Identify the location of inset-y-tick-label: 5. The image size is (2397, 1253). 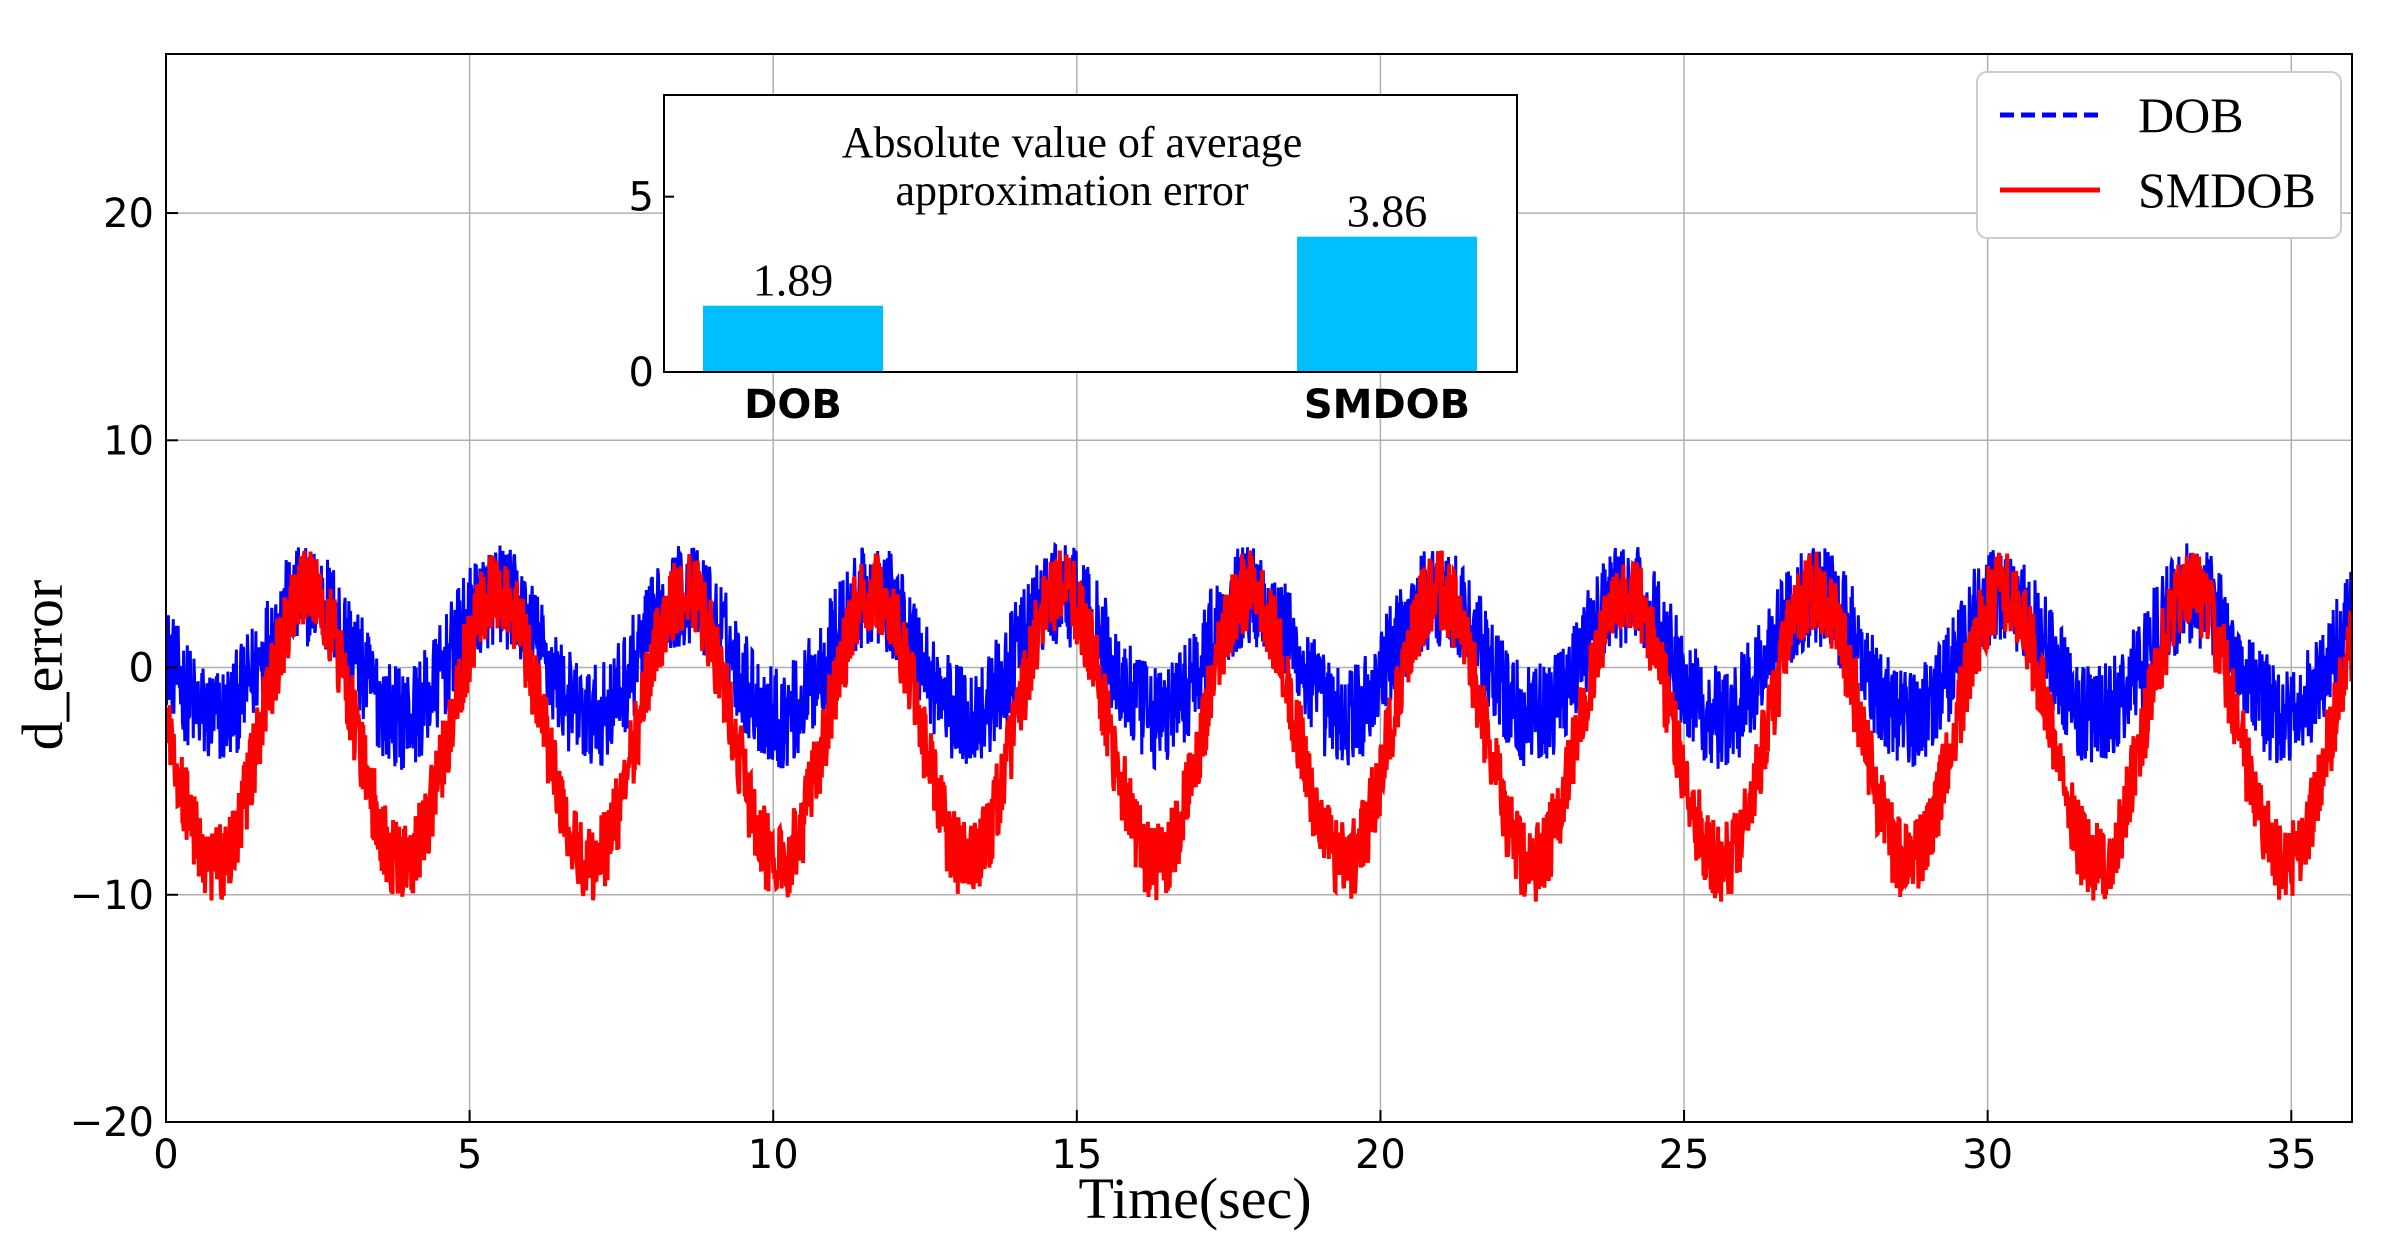
(641, 198).